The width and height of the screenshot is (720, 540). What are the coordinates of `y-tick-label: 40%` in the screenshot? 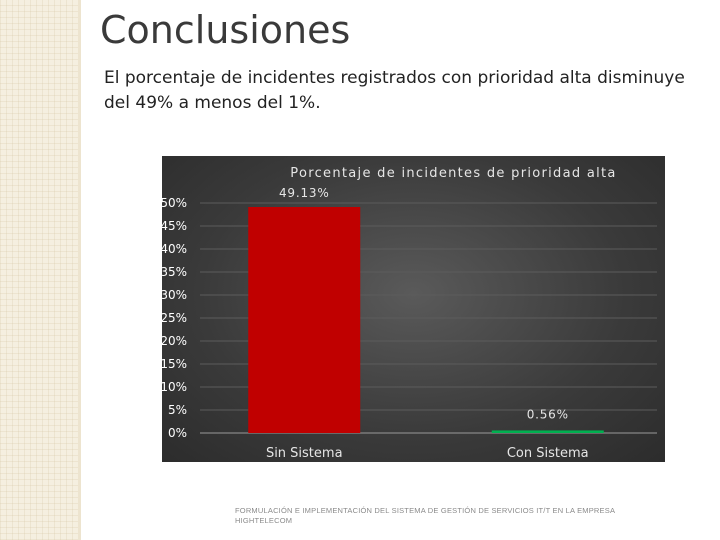 It's located at (174, 249).